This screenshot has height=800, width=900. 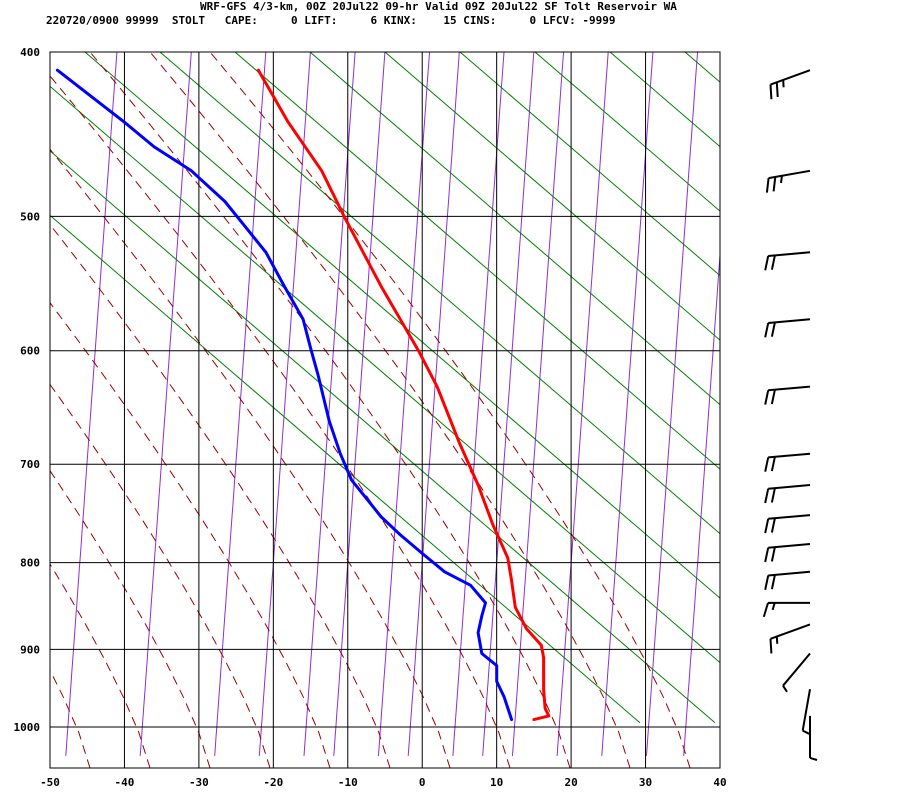 I want to click on x-tick-label: 20, so click(x=570, y=782).